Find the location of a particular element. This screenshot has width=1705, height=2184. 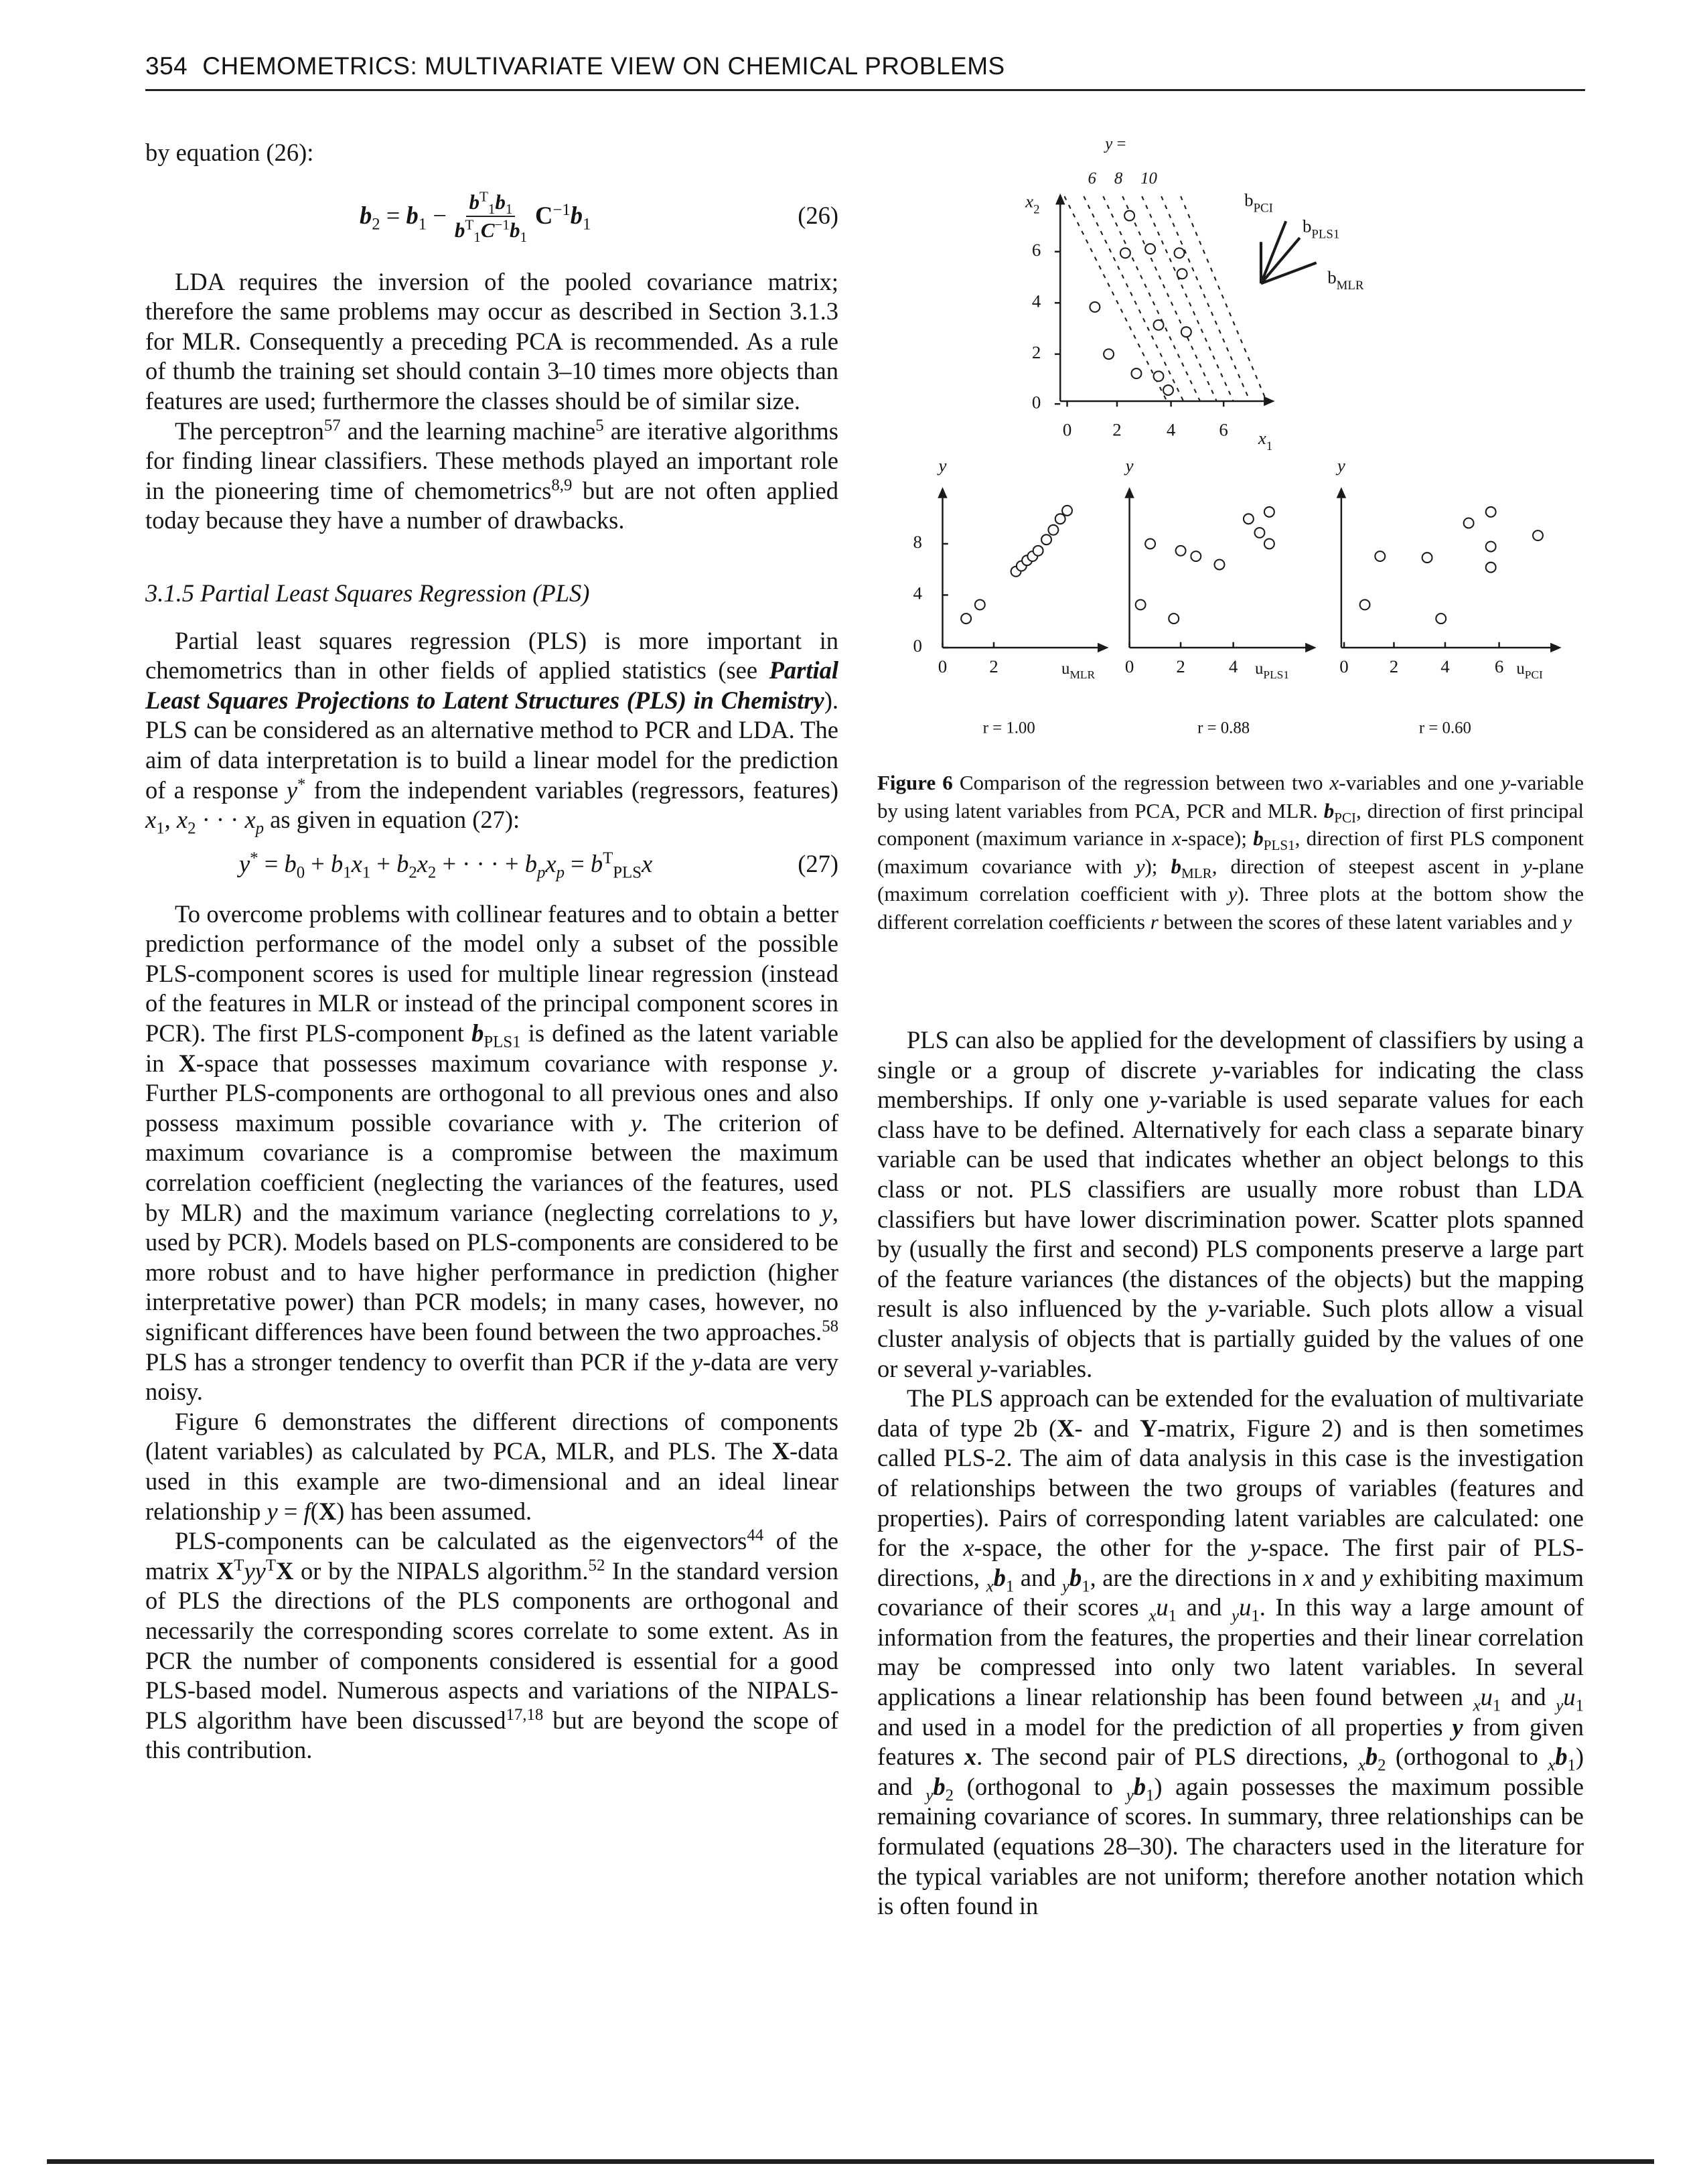

x-axis-label: uMLR is located at coordinates (1078, 671).